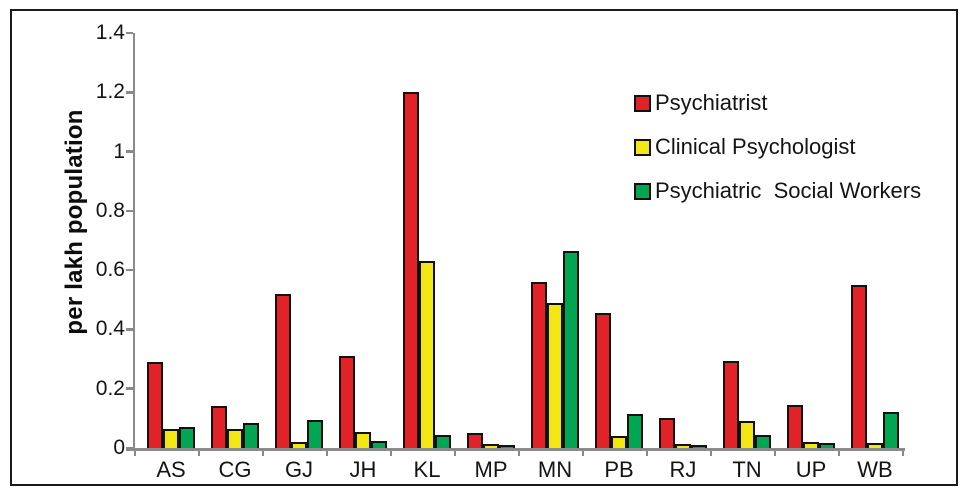  I want to click on x-category-label-MP: MP, so click(491, 469).